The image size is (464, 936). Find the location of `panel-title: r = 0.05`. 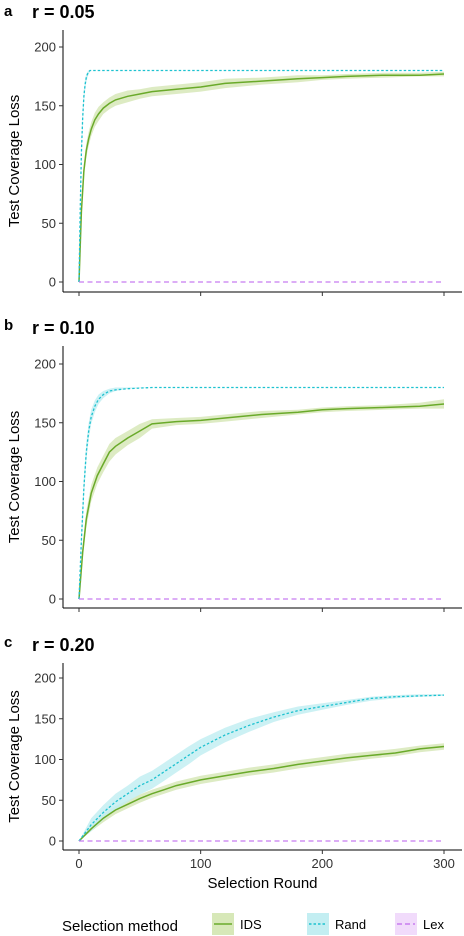

panel-title: r = 0.05 is located at coordinates (63, 12).